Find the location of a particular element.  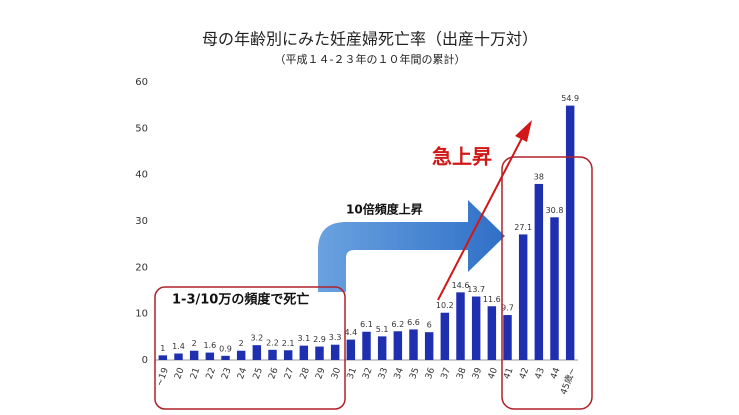

blue-arrow is located at coordinates (411, 246).